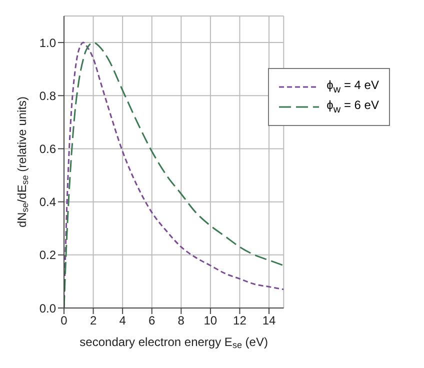 Image resolution: width=424 pixels, height=368 pixels. I want to click on x-tick-label: 6, so click(152, 321).